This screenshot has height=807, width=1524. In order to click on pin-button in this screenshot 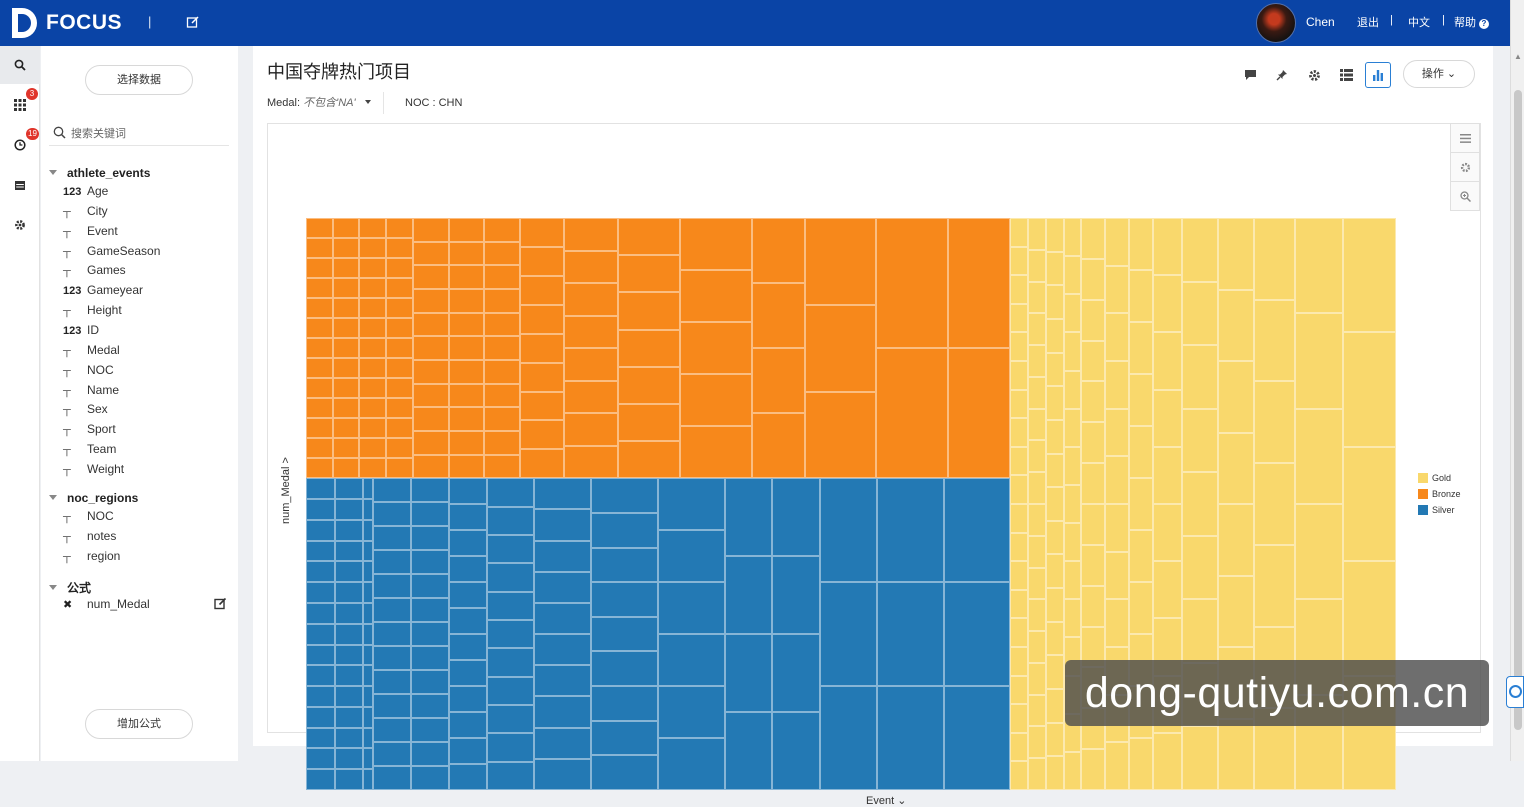, I will do `click(1282, 75)`.